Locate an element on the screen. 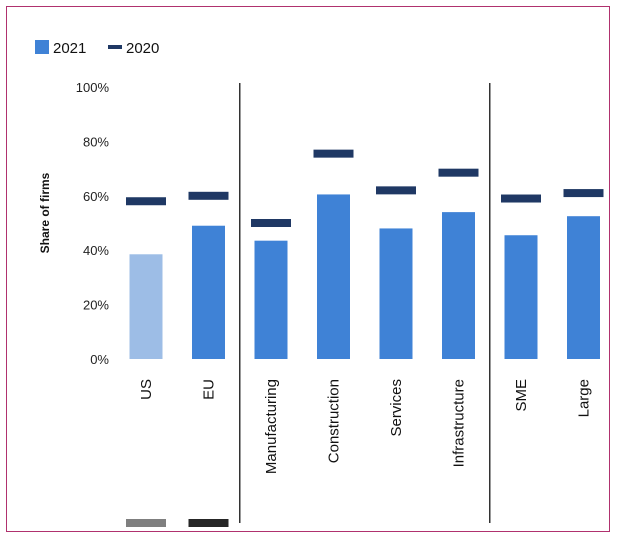 This screenshot has width=618, height=538. y-tick-label: 20% is located at coordinates (96, 305).